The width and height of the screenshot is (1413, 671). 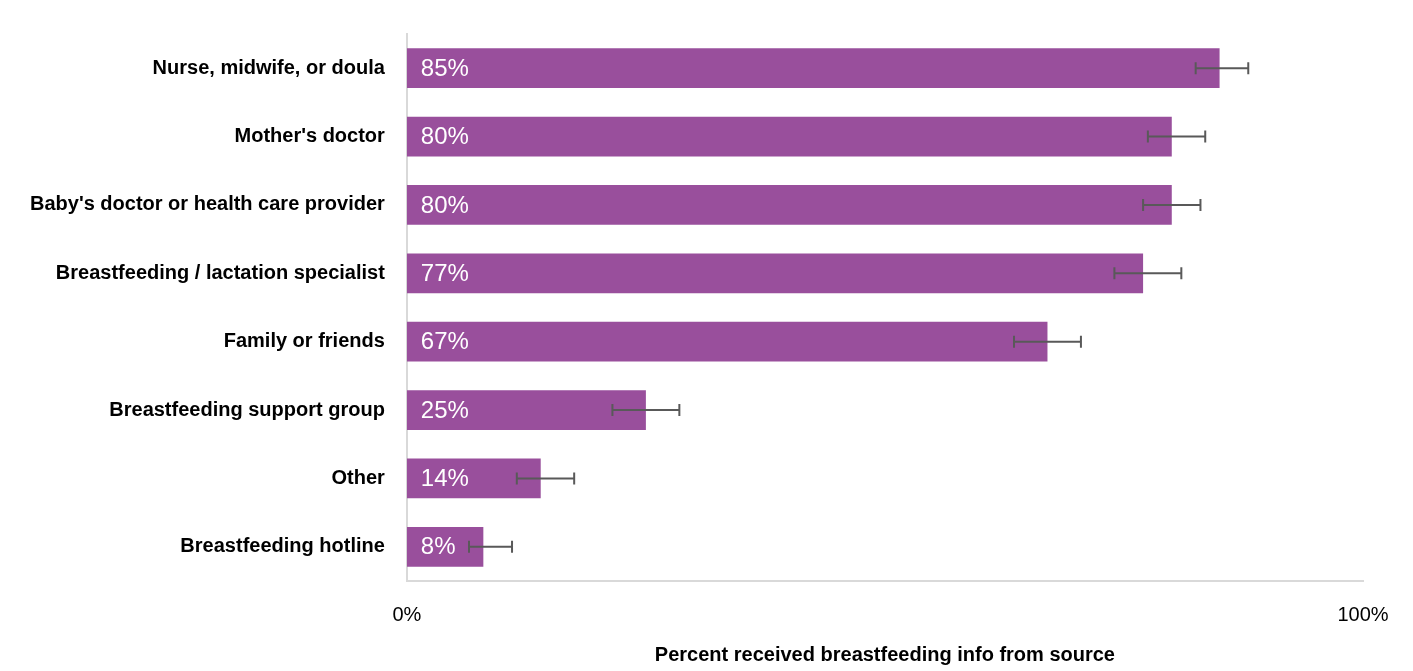 I want to click on data-label: 85%, so click(x=444, y=67).